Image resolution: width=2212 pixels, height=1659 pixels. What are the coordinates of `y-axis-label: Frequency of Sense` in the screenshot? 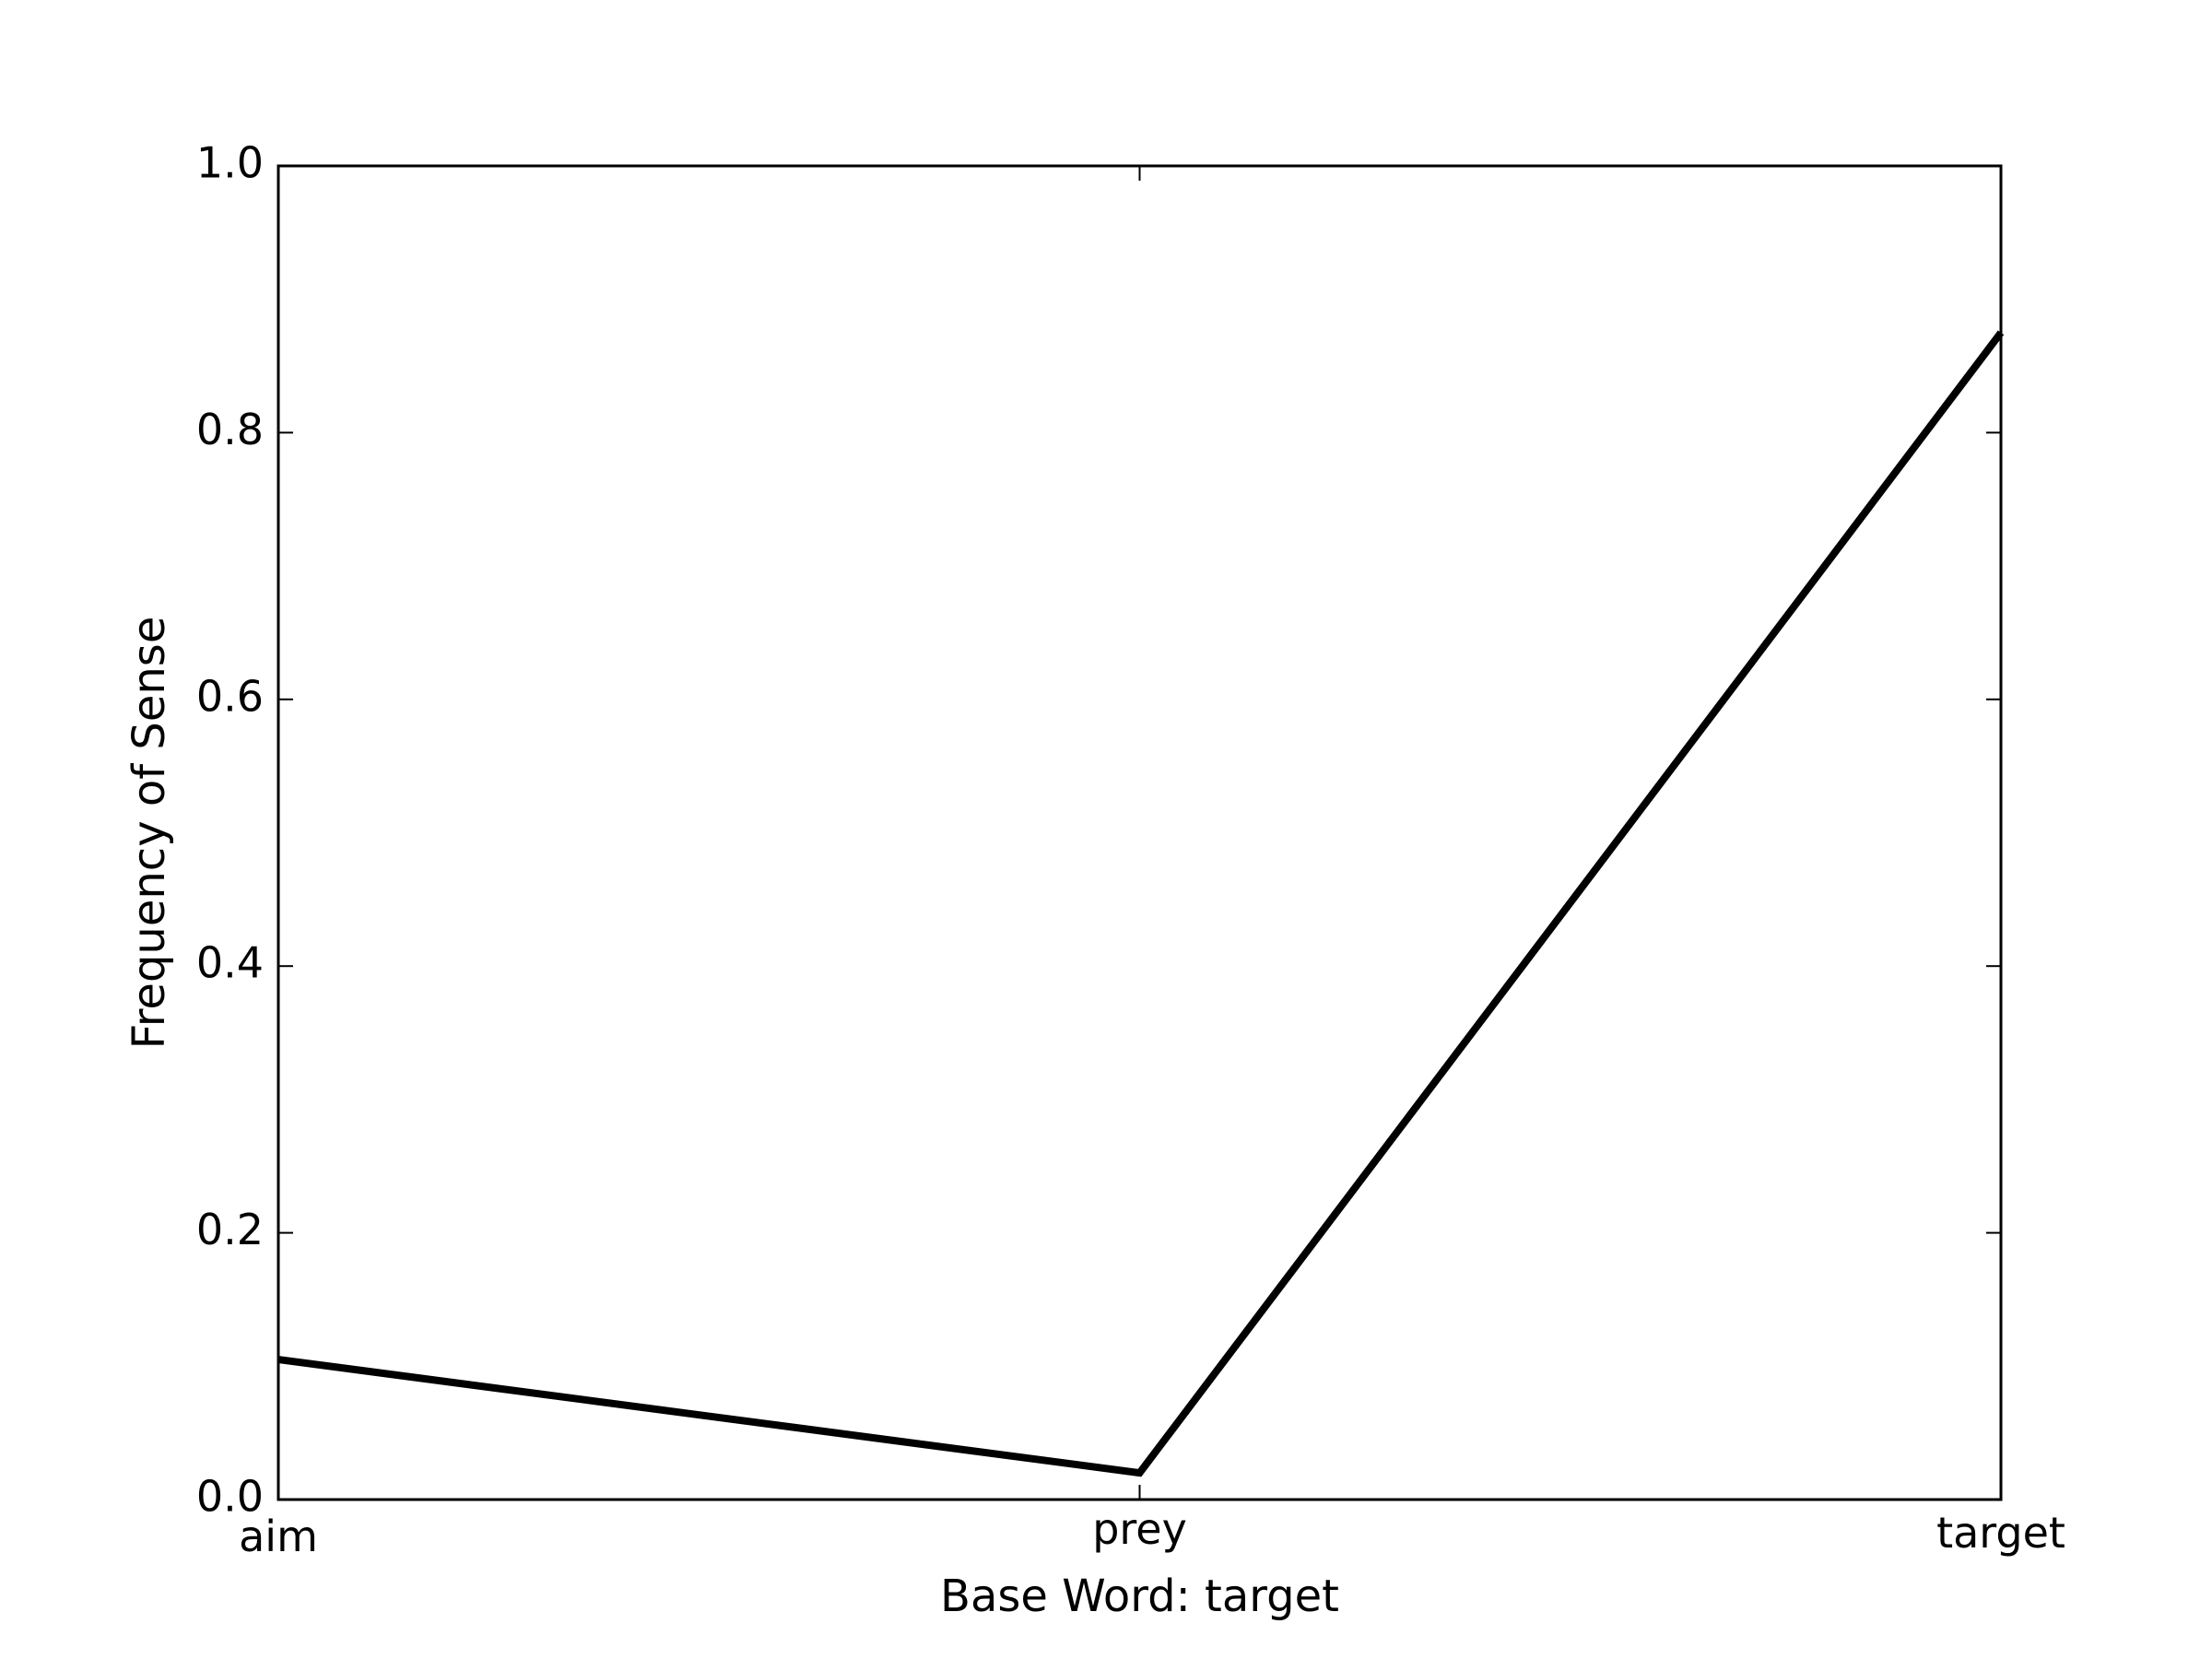 It's located at (149, 833).